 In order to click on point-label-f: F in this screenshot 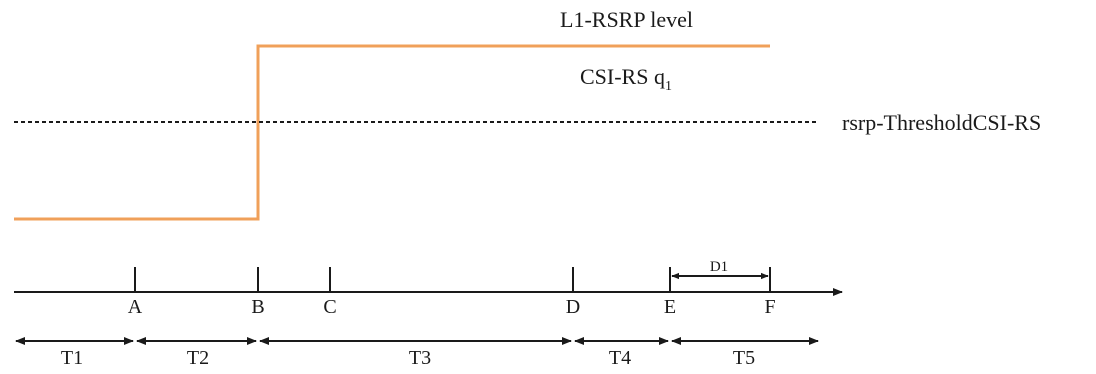, I will do `click(769, 307)`.